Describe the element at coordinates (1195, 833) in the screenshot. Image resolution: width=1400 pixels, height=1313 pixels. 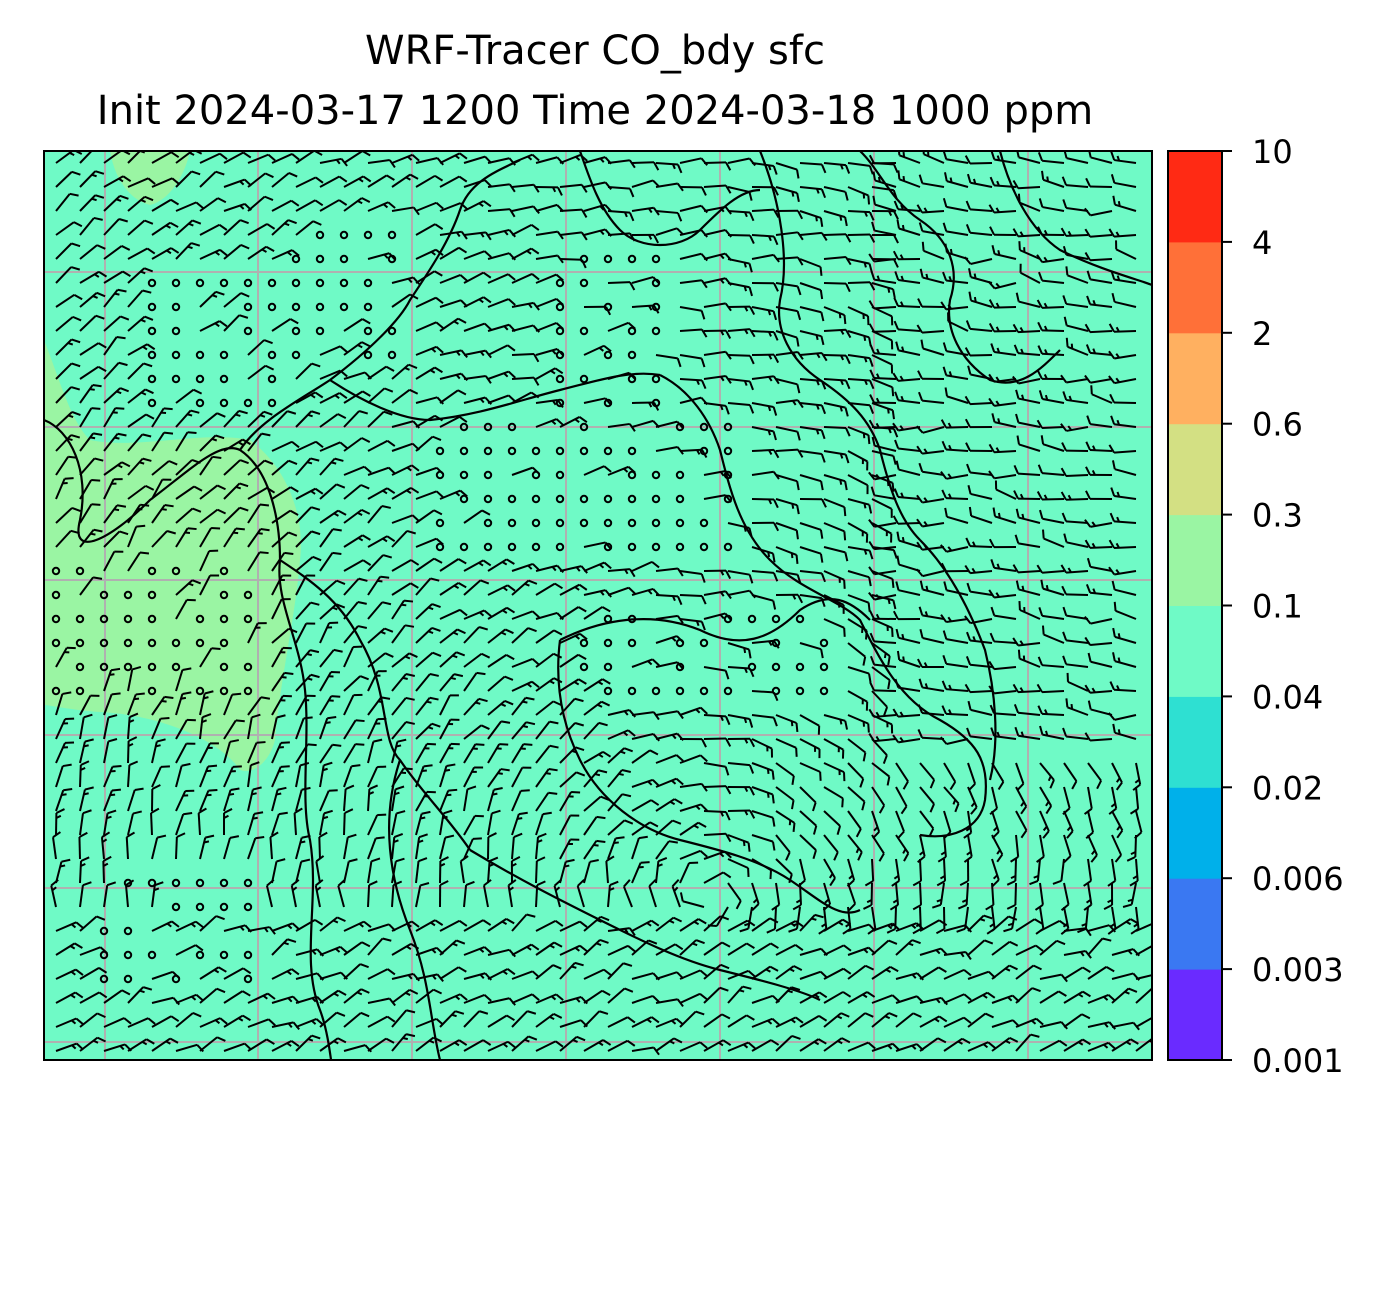
I see `colorbar-segment` at that location.